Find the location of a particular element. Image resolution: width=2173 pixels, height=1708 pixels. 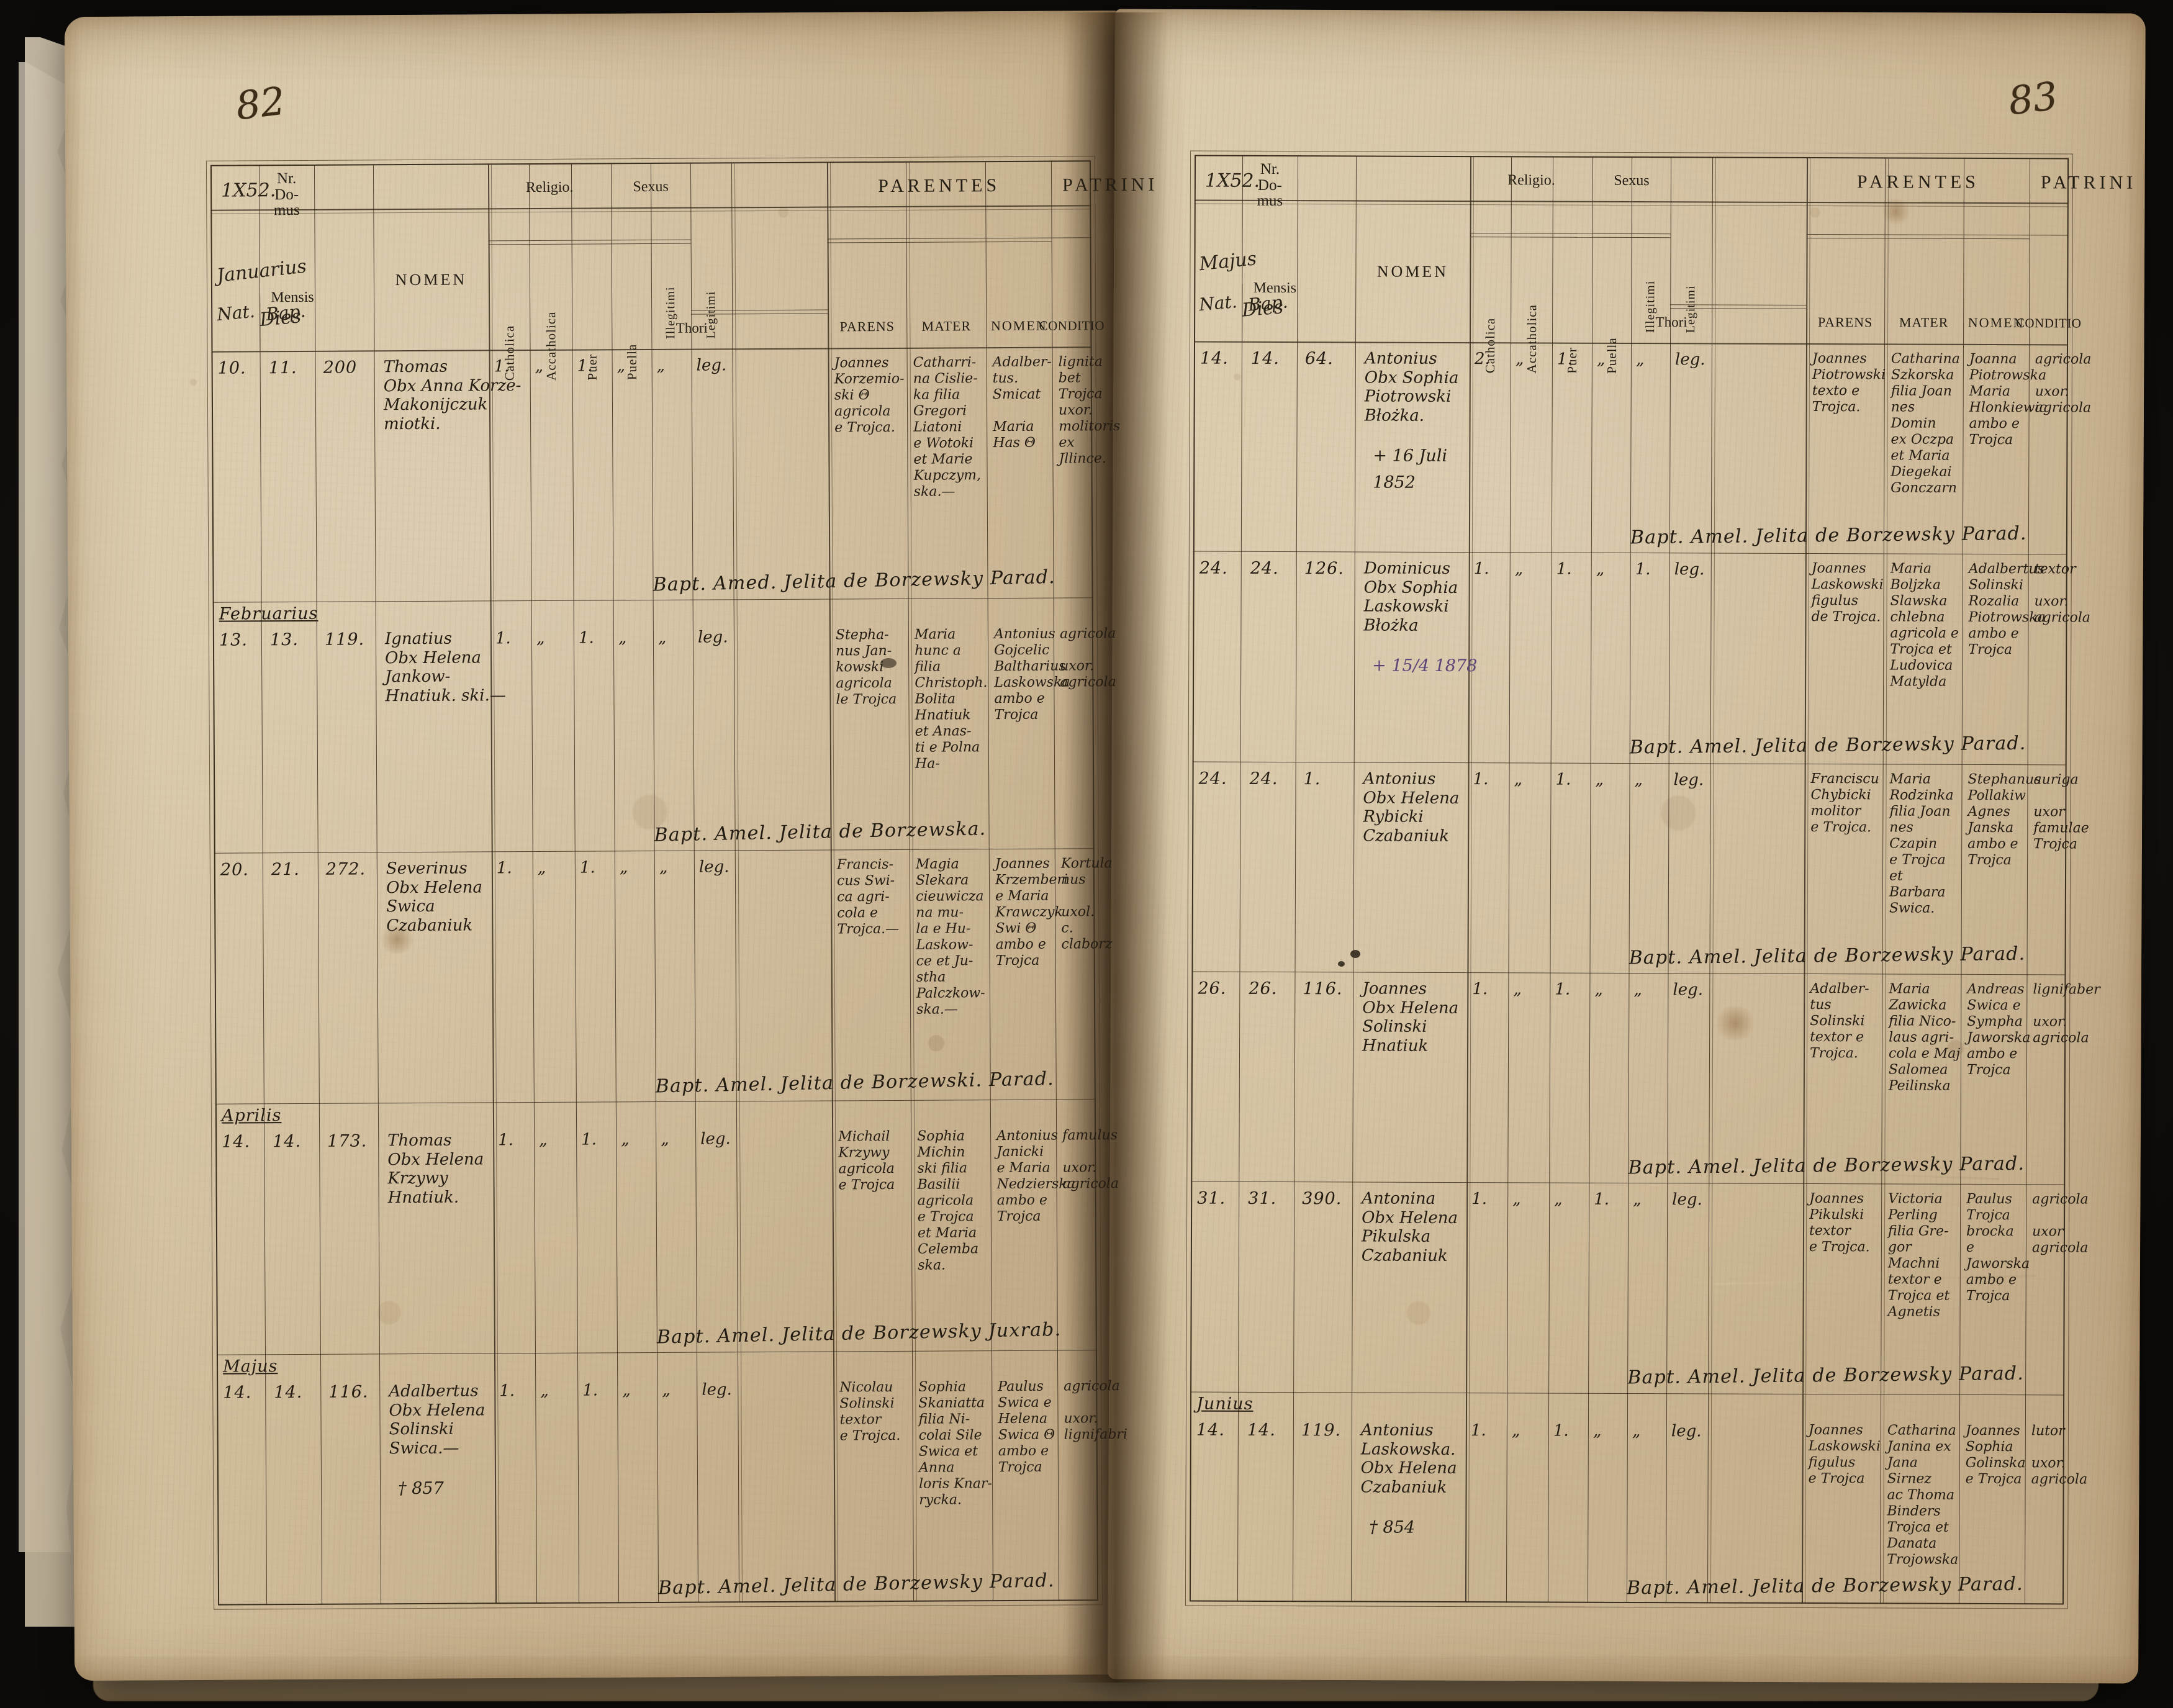

row-dies-baptismus: 26. is located at coordinates (1264, 988).